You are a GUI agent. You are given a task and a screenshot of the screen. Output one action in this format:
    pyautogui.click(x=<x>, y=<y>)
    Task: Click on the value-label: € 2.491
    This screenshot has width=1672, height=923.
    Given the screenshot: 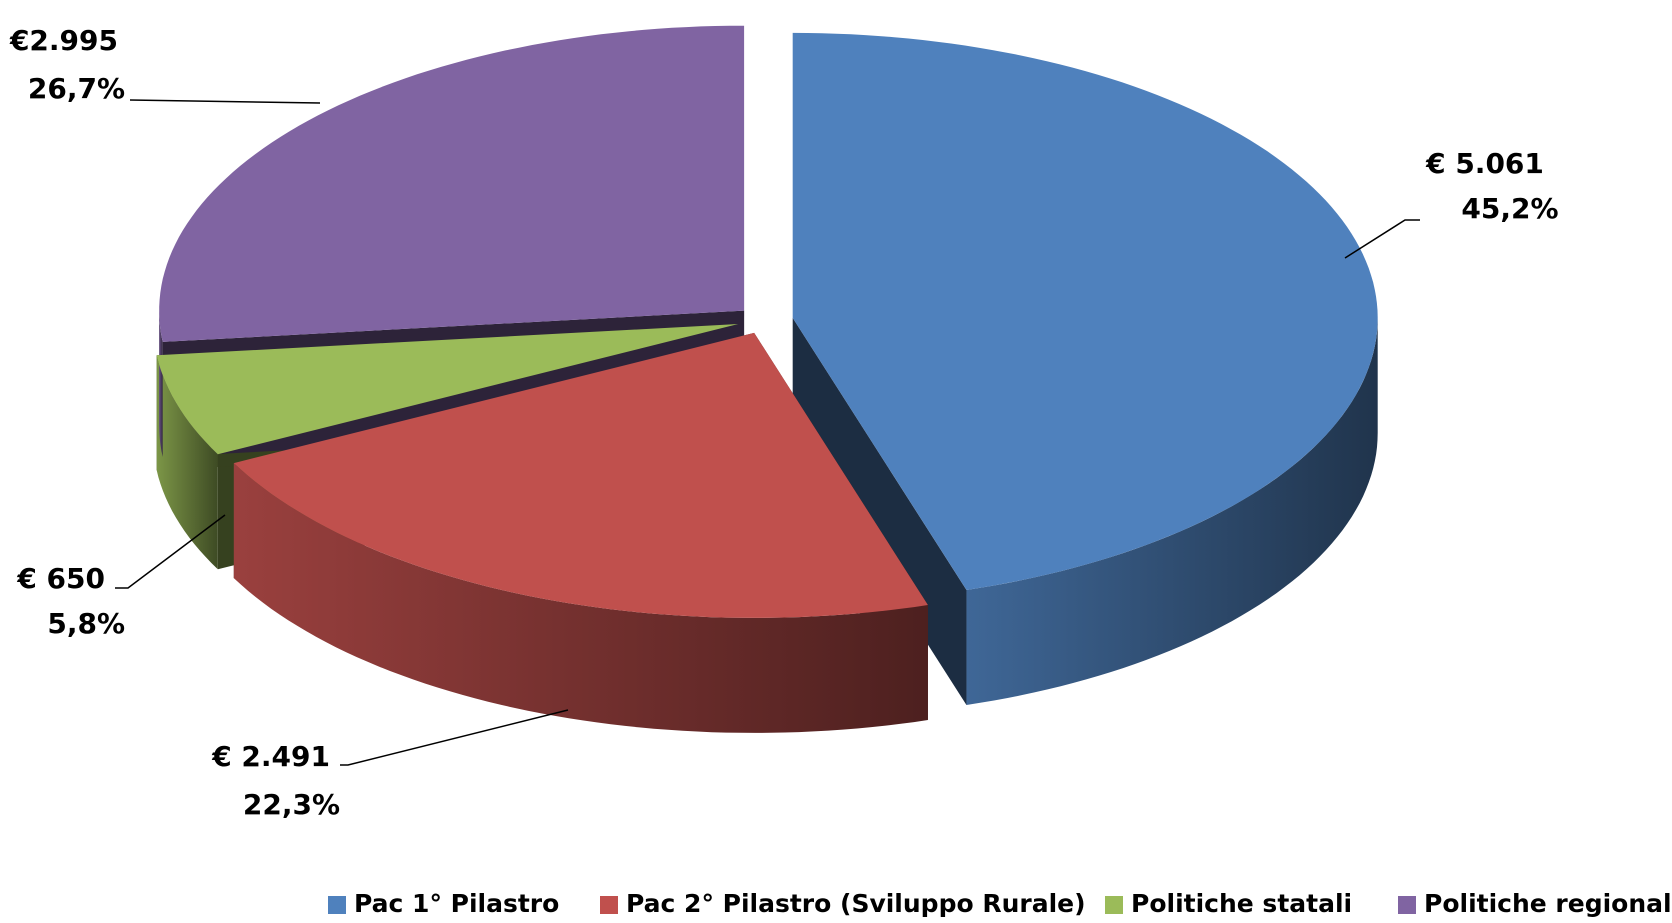 What is the action you would take?
    pyautogui.click(x=270, y=756)
    